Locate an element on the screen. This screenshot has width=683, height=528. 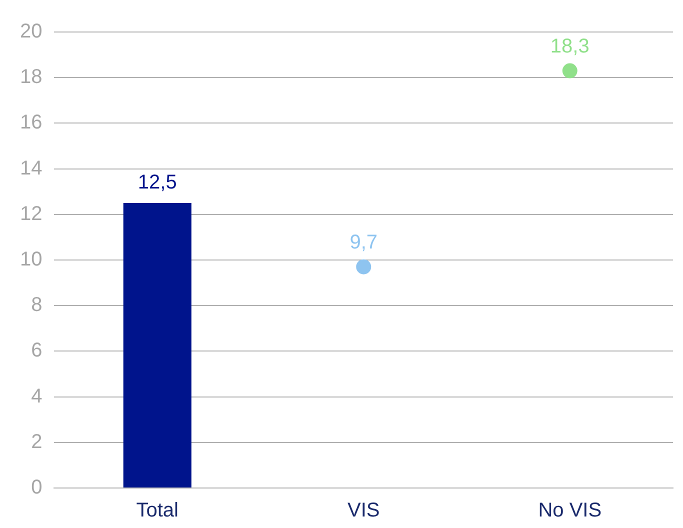
y-tick-label: 10 is located at coordinates (31, 259).